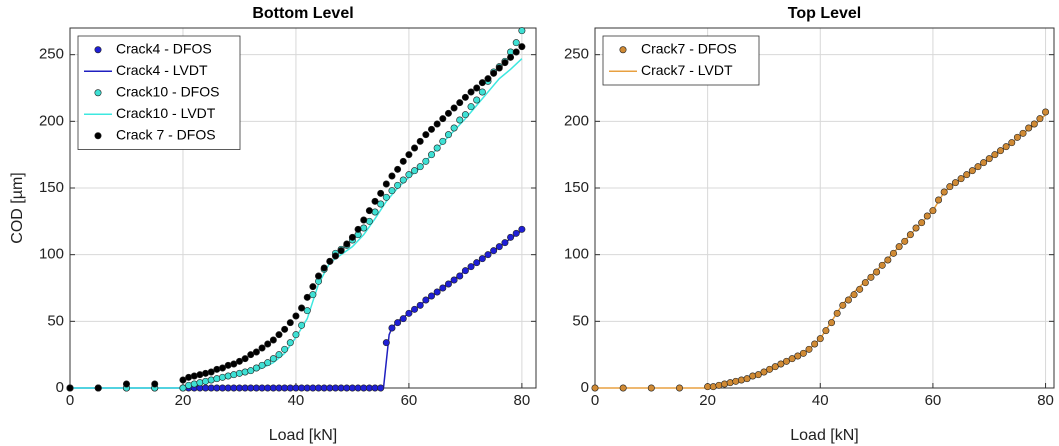 The image size is (1059, 446). What do you see at coordinates (576, 54) in the screenshot?
I see `y-tick-label: 250` at bounding box center [576, 54].